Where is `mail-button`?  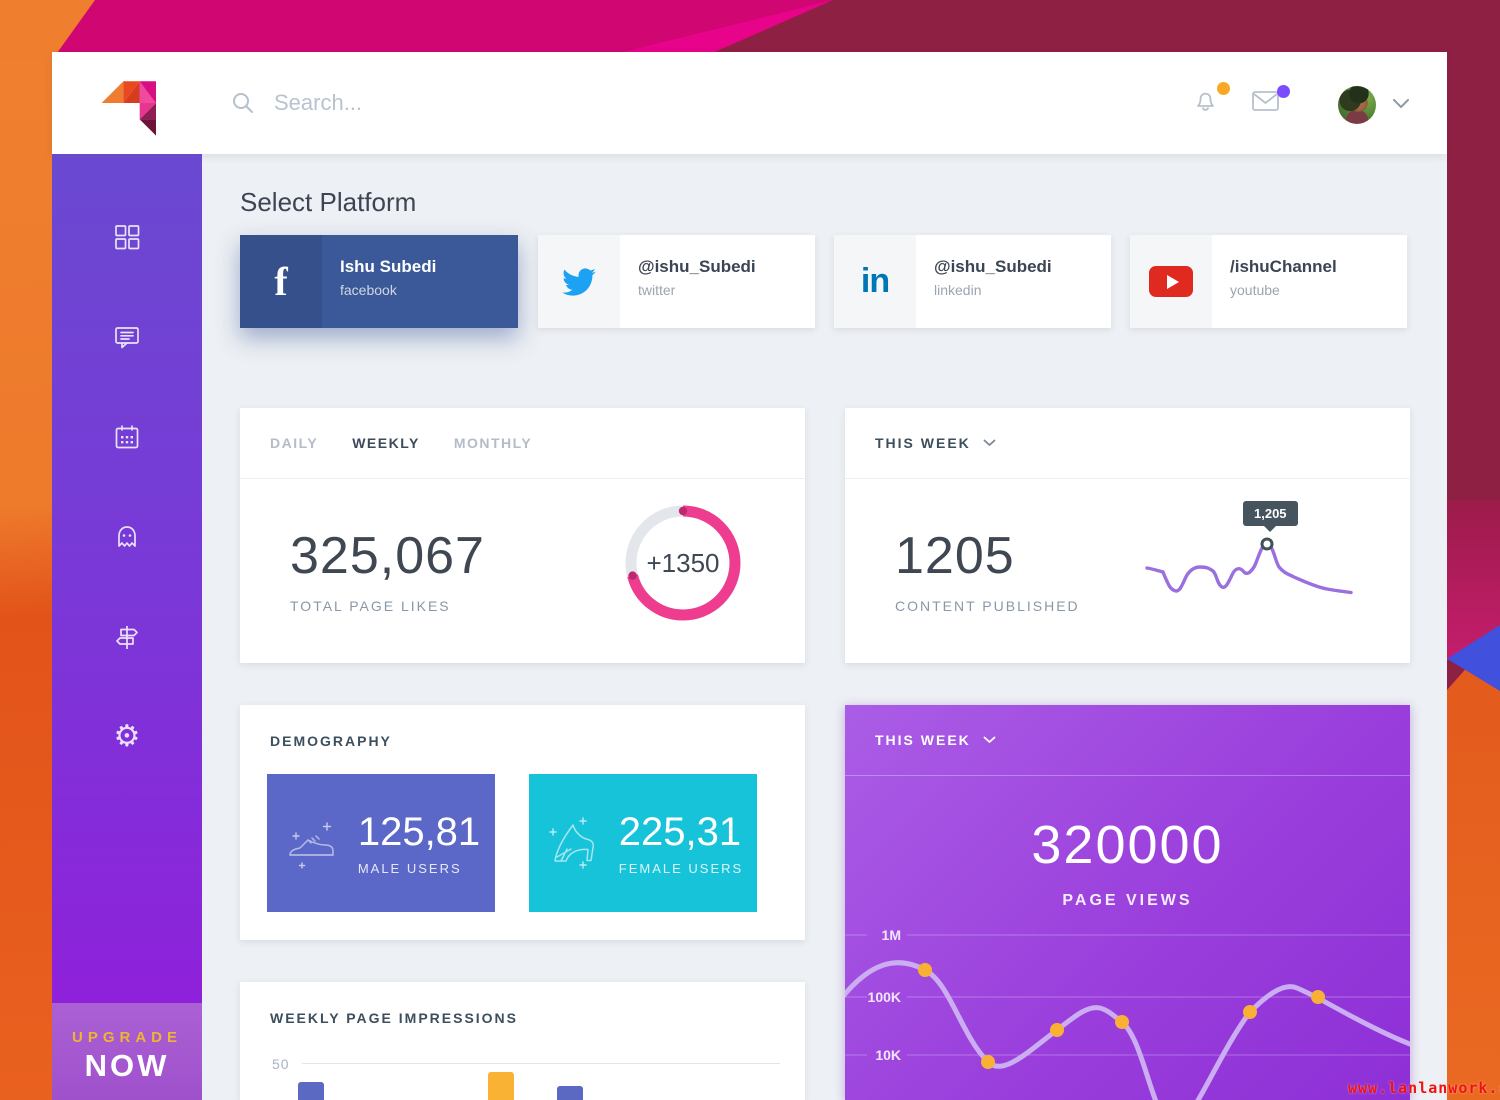 mail-button is located at coordinates (1270, 104).